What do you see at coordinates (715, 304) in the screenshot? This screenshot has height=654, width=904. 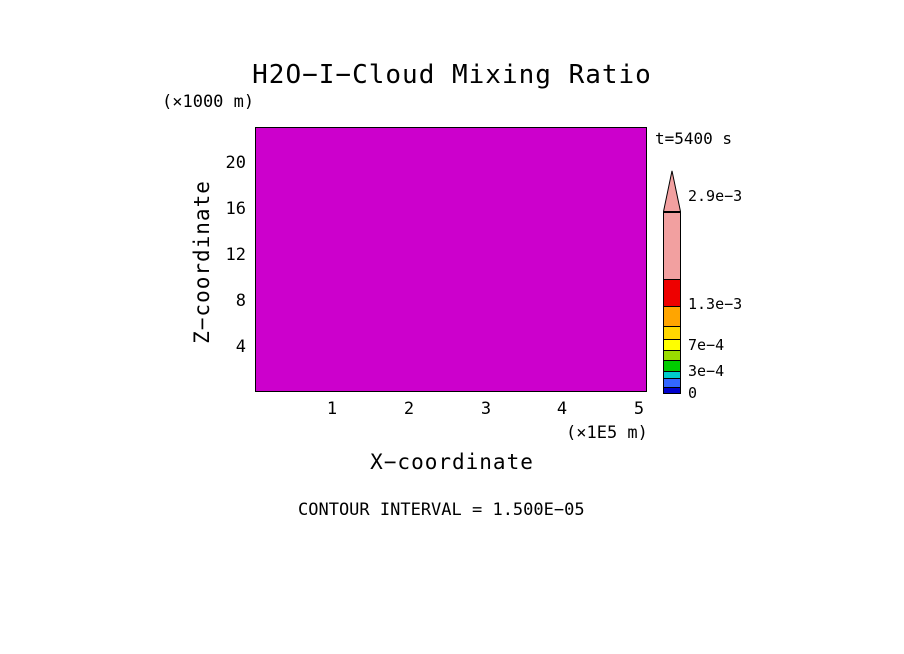 I see `colorbar-label: 1.3e−3` at bounding box center [715, 304].